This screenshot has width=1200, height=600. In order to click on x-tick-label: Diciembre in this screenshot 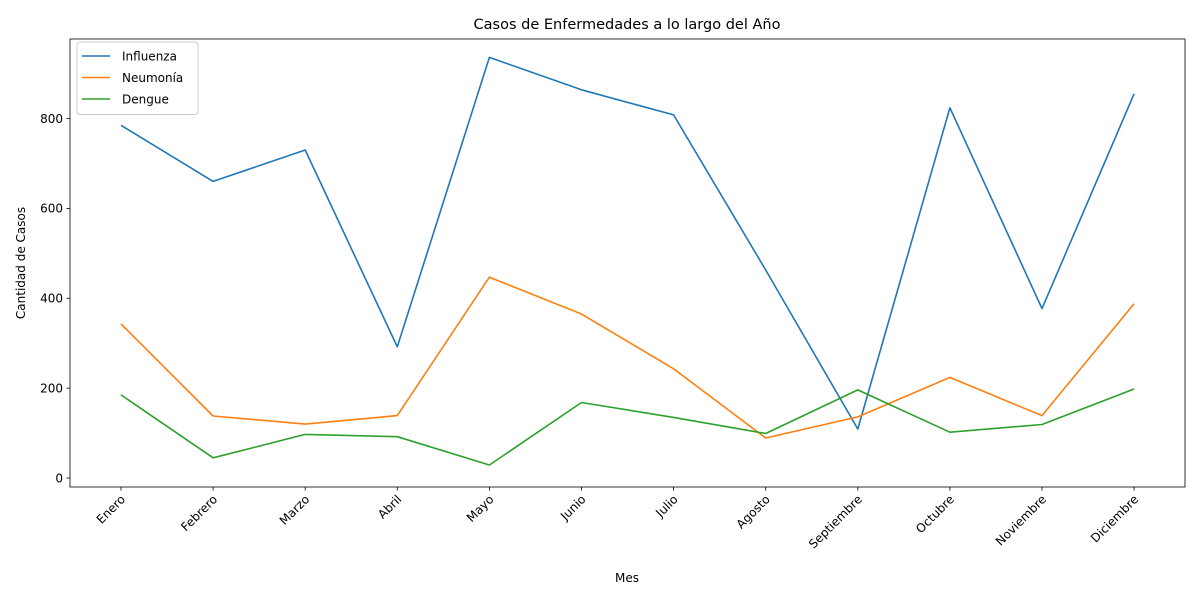, I will do `click(1114, 518)`.